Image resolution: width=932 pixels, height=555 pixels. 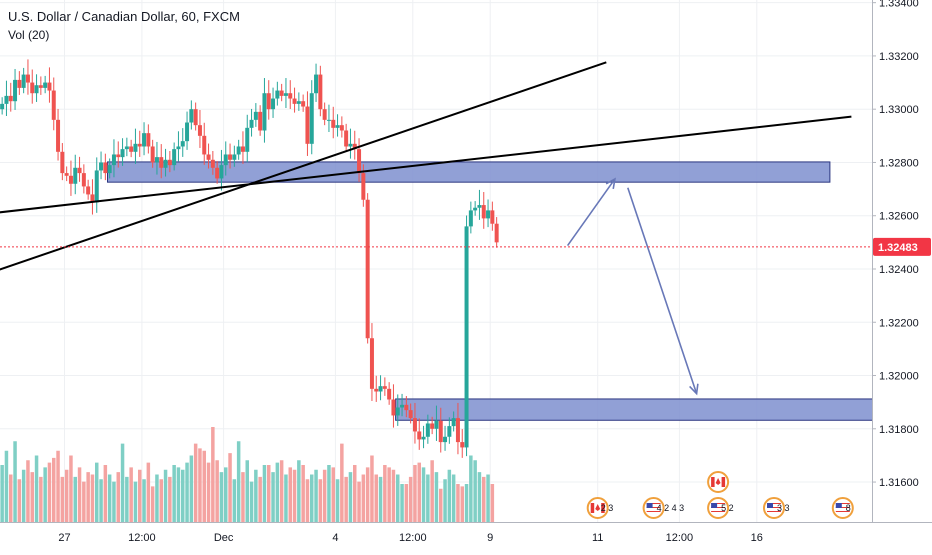 I want to click on us-flag-icon: 5 2, so click(x=721, y=508).